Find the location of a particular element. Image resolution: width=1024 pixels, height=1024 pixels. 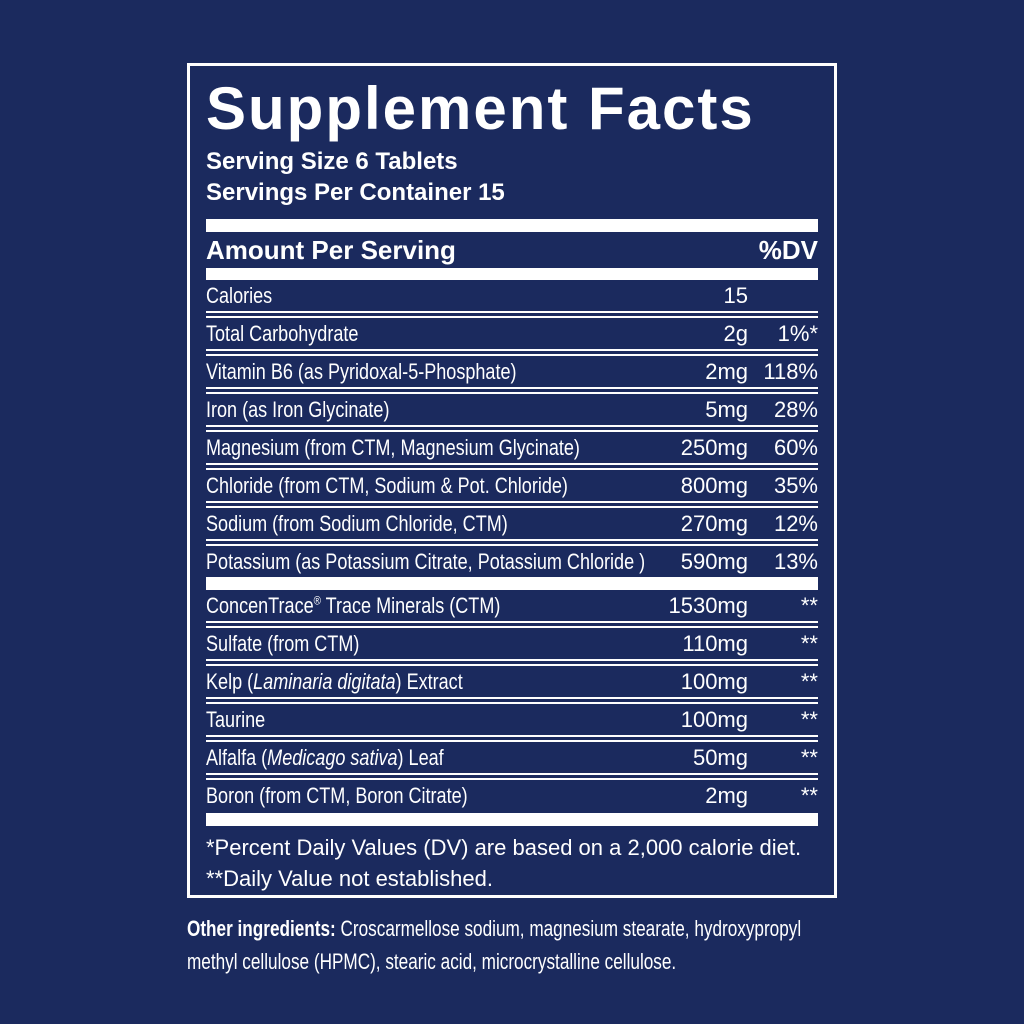

nutrient-amount: 800mg is located at coordinates (714, 485).